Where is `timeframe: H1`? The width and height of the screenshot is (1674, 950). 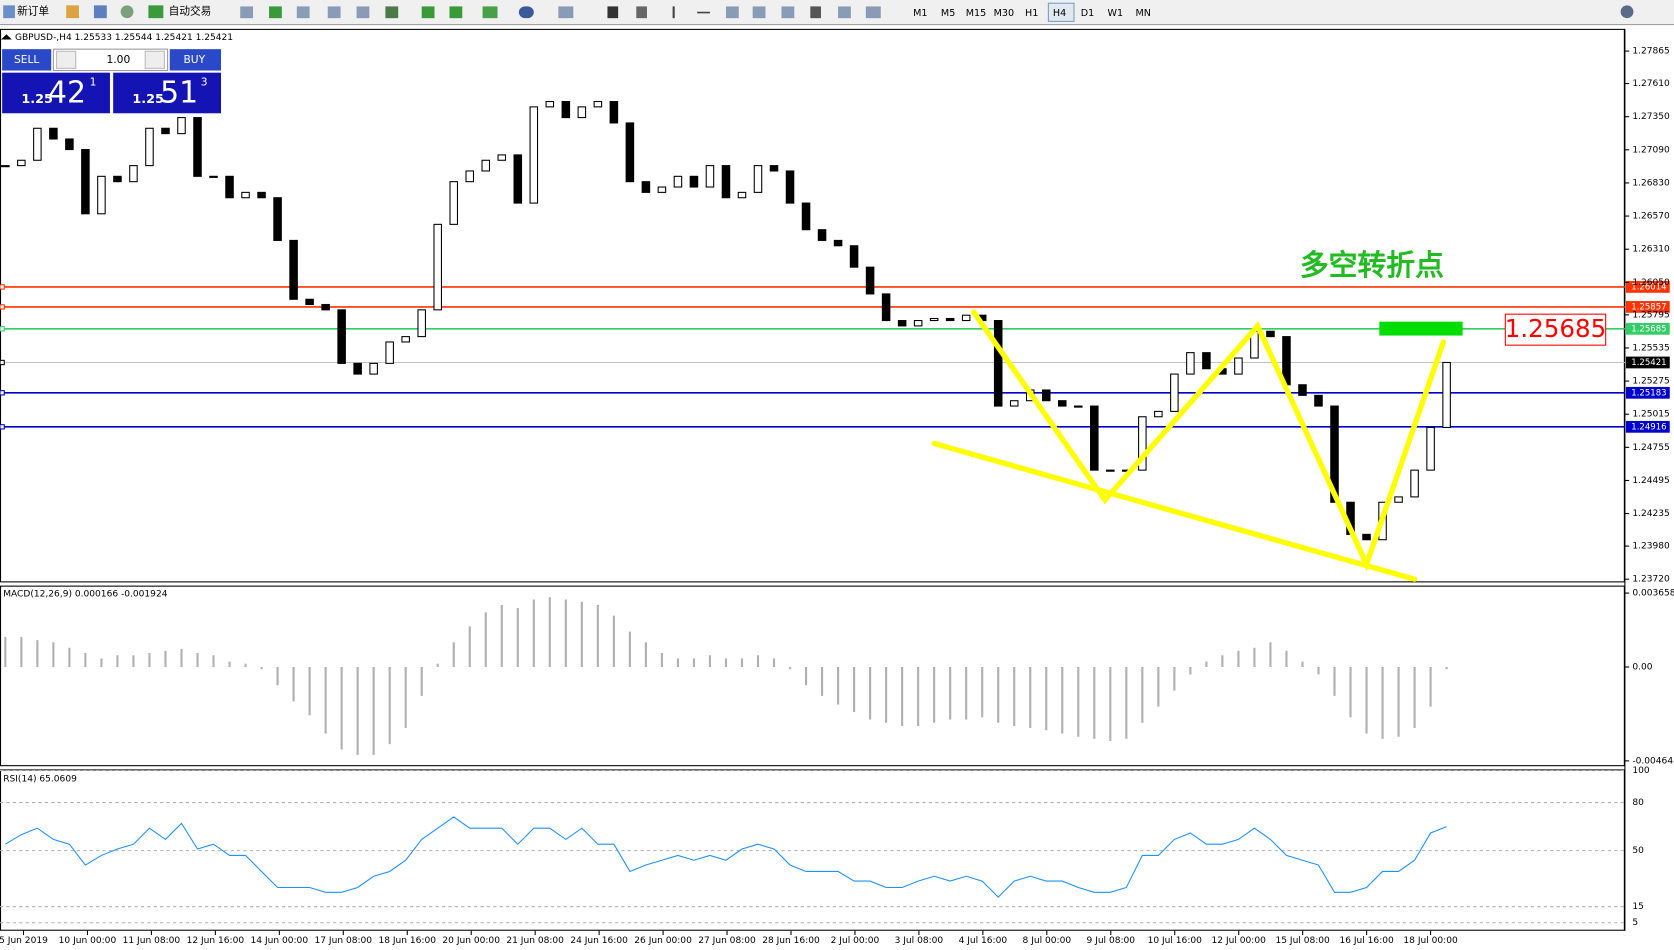 timeframe: H1 is located at coordinates (1031, 13).